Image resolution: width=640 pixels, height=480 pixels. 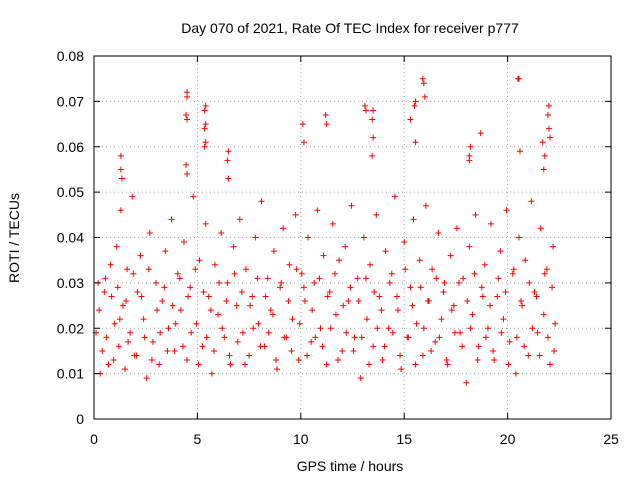 I want to click on x-tick-label: 0, so click(x=94, y=439).